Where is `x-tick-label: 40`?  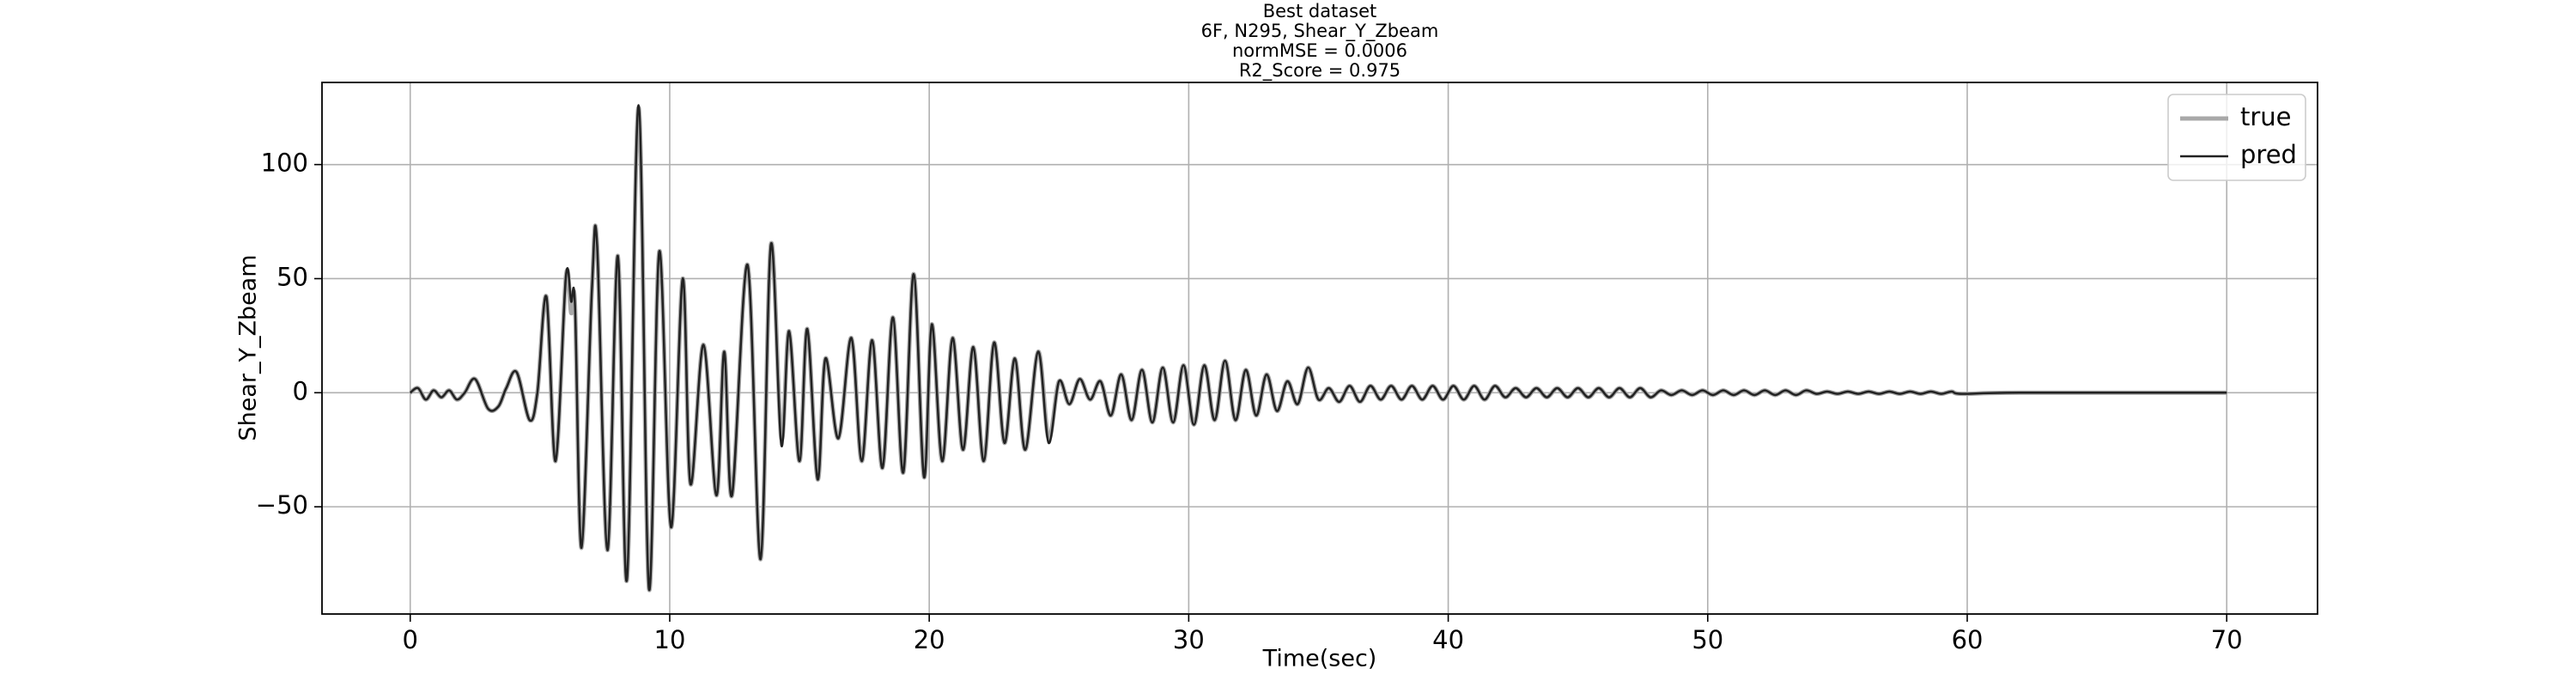
x-tick-label: 40 is located at coordinates (1448, 639).